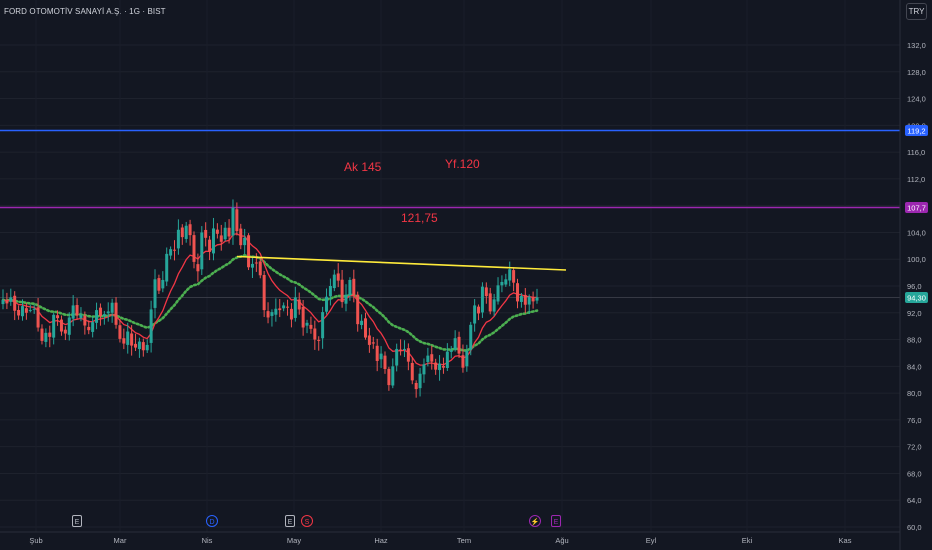 The width and height of the screenshot is (932, 550). Describe the element at coordinates (450, 538) in the screenshot. I see `x-axis: Şub Mar Nis May Haz Tem Ağu Eyl Eki Kas` at that location.